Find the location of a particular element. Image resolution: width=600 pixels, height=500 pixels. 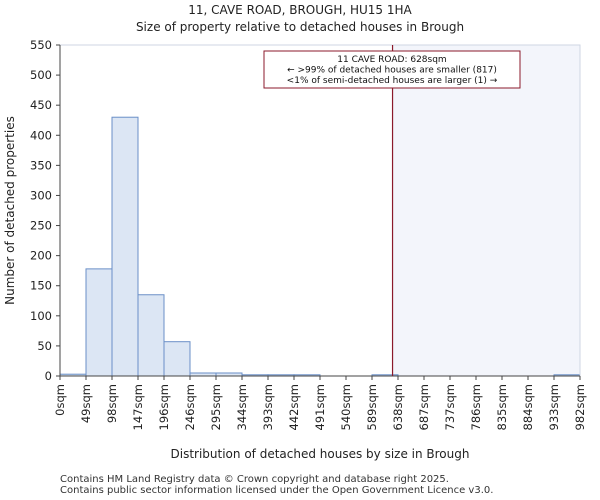

x-tick-label: 540sqm is located at coordinates (346, 407).